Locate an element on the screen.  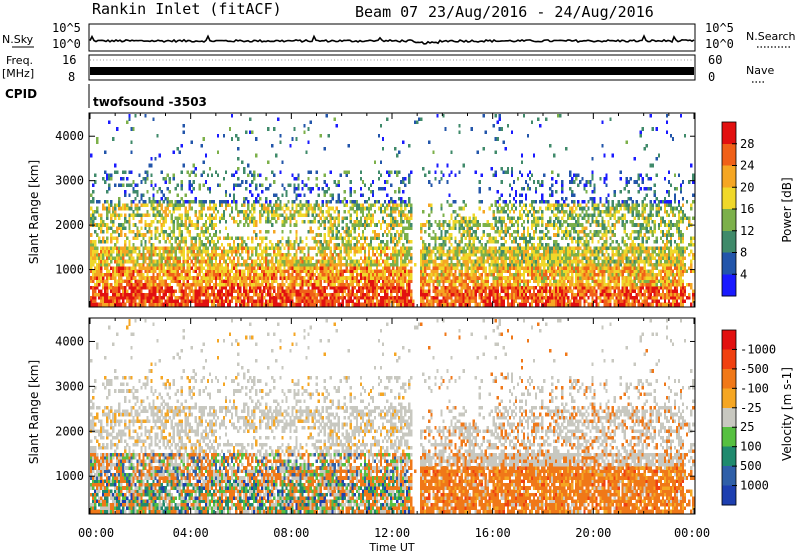
date-range: 23/Aug/2016 - 24/Aug/2016 is located at coordinates (541, 12).